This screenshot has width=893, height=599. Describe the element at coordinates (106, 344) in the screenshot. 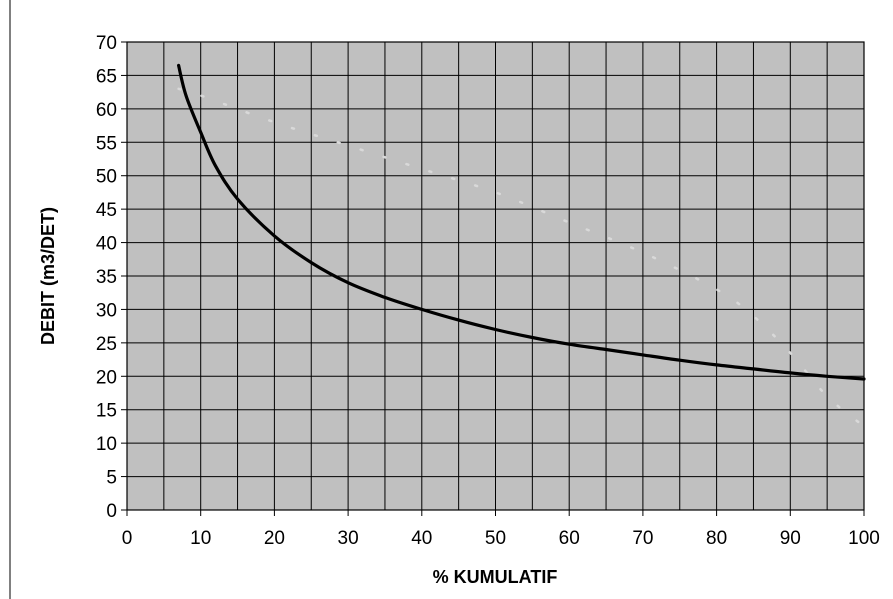

I see `y-tick-label: 25` at that location.